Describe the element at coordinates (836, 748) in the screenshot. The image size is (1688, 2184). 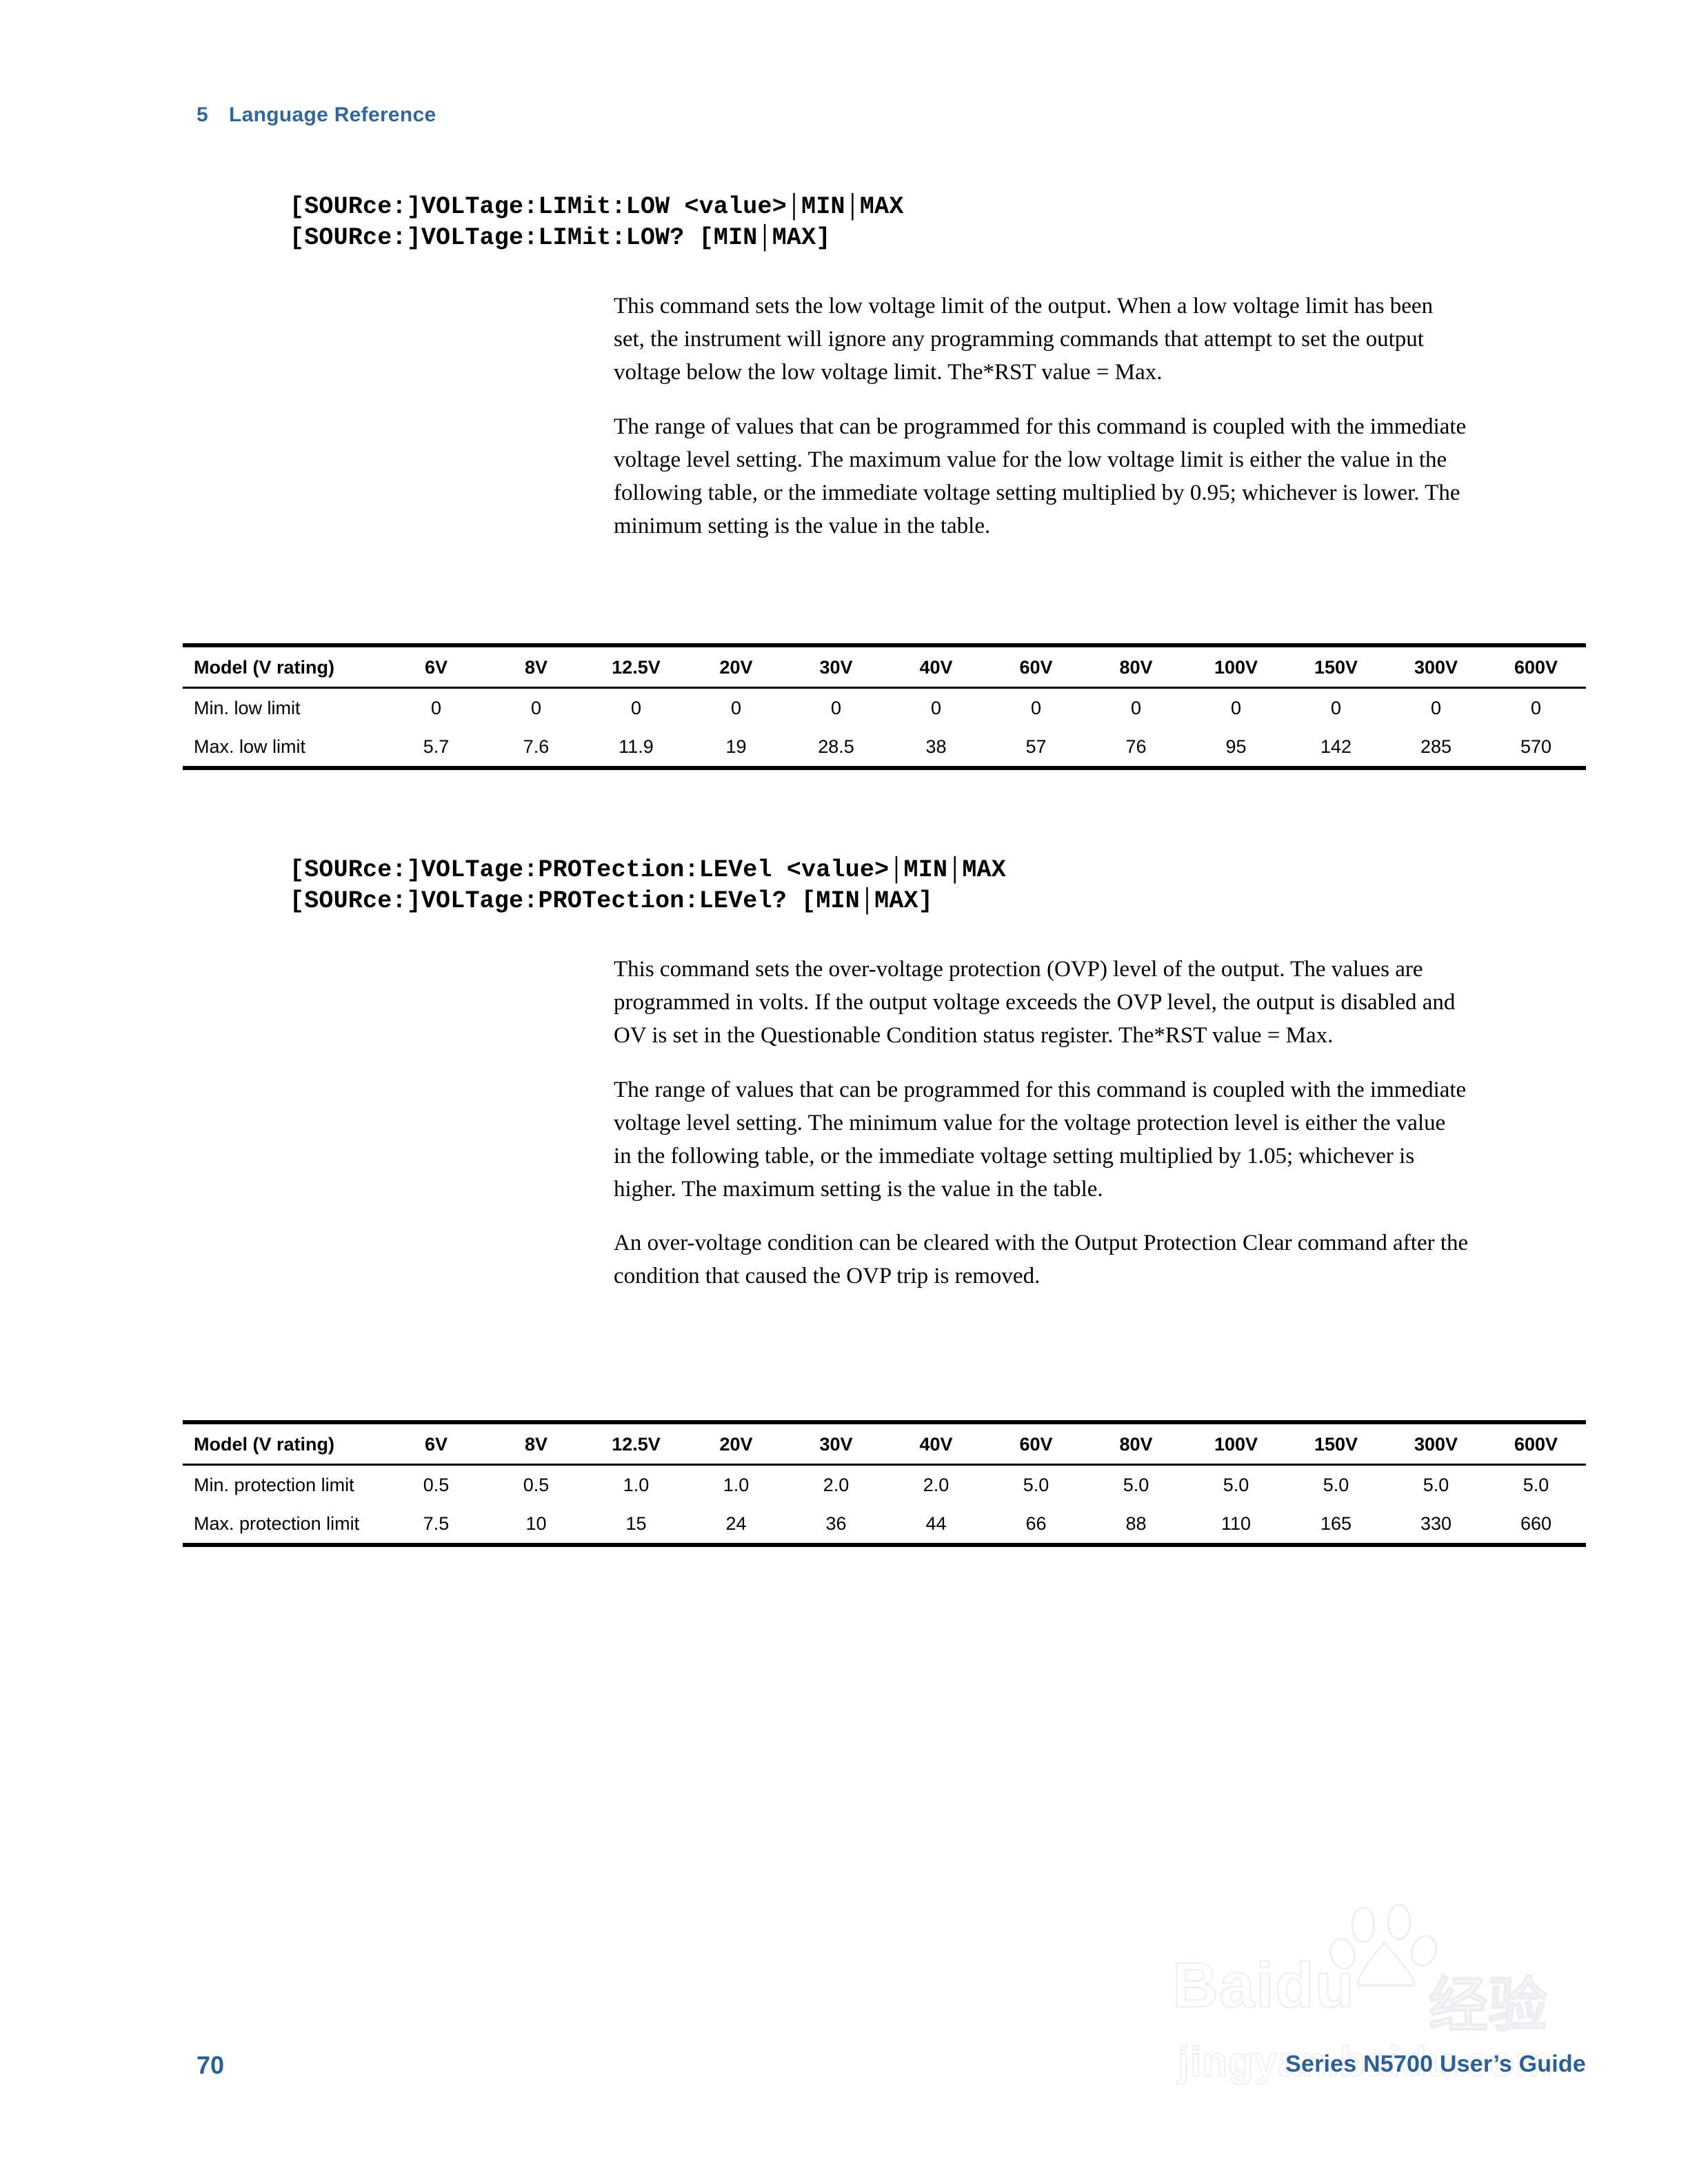
I see `table-cell: 28.5` at that location.